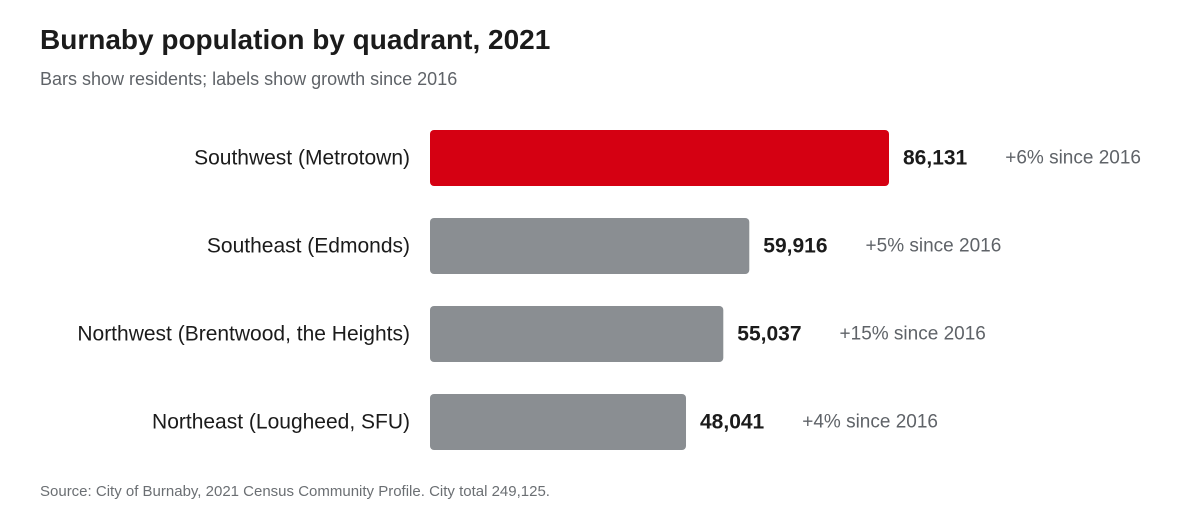 This screenshot has width=1200, height=520. What do you see at coordinates (1073, 158) in the screenshot?
I see `growth-label-southwest: +6% since 2016` at bounding box center [1073, 158].